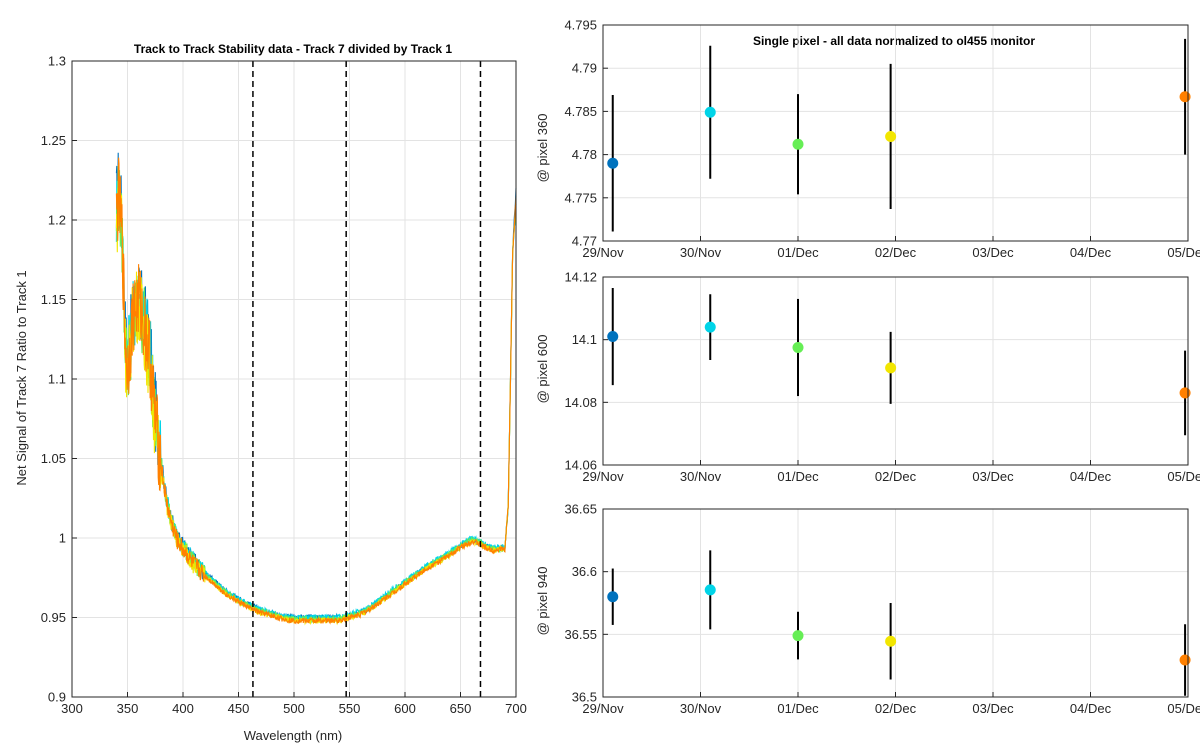 The height and width of the screenshot is (750, 1200). I want to click on x-tick-label: 650, so click(461, 708).